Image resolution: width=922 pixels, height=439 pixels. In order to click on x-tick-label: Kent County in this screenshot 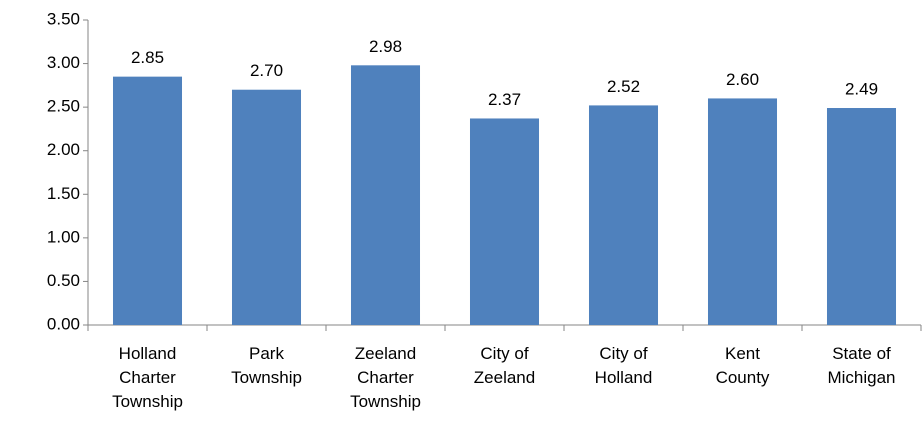, I will do `click(743, 365)`.